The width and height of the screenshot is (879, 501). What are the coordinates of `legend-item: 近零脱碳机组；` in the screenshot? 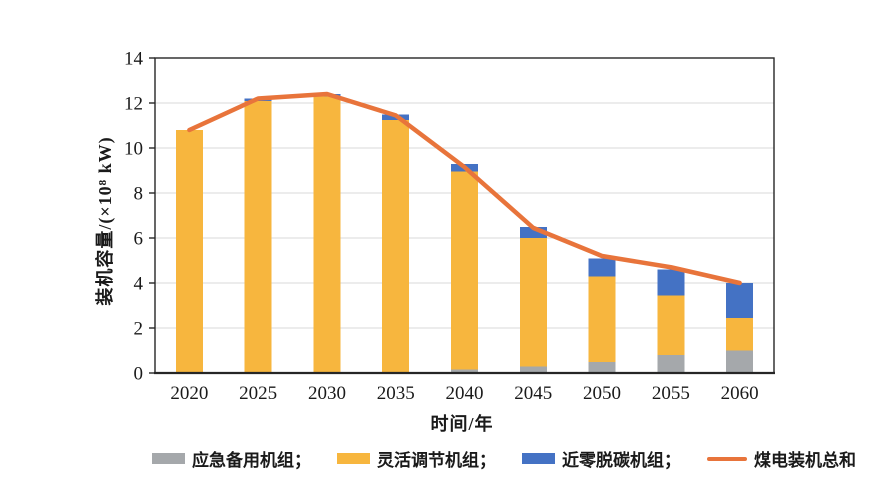 It's located at (601, 458).